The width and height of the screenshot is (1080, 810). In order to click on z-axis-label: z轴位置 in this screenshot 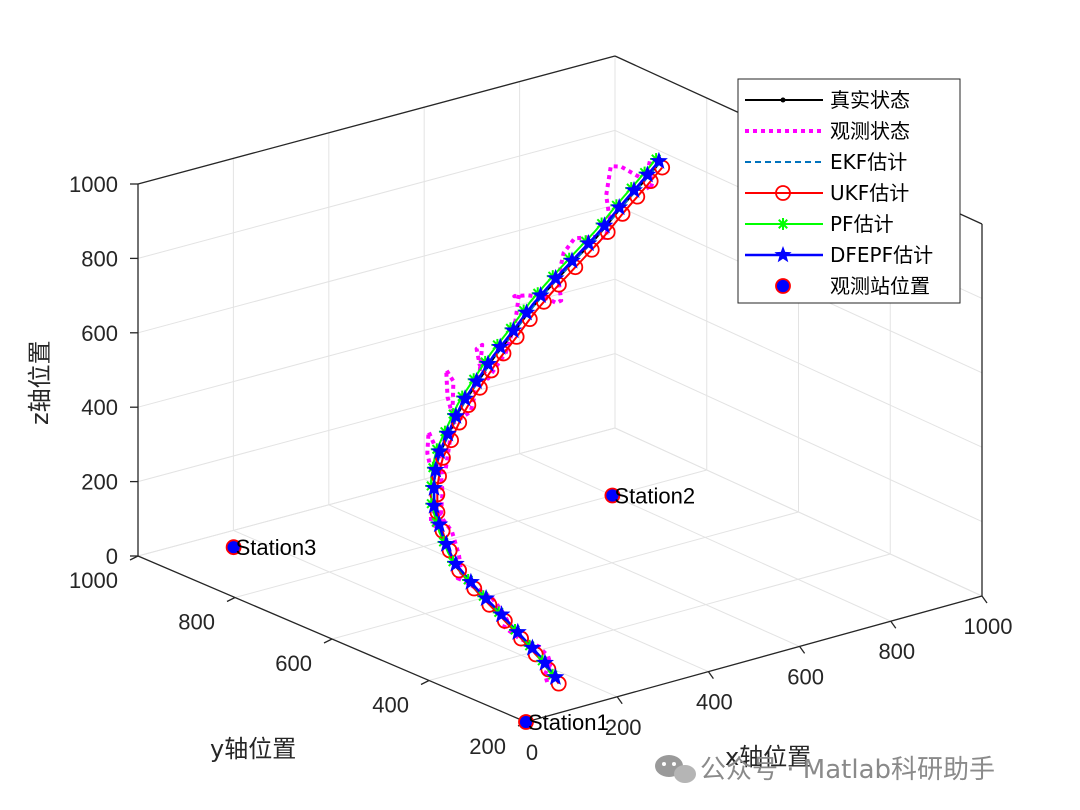, I will do `click(40, 382)`.